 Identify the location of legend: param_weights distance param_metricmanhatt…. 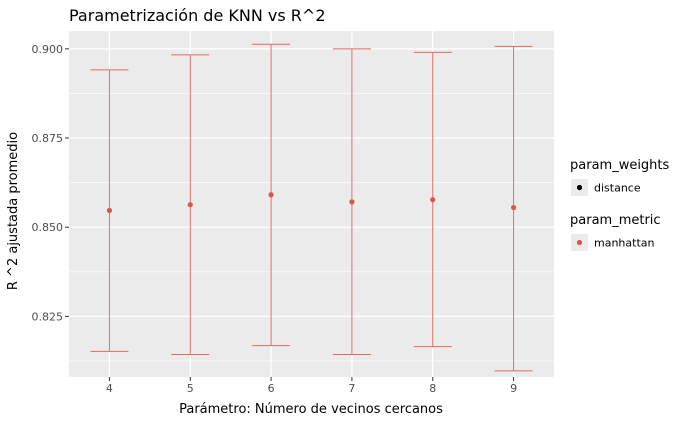
(620, 204).